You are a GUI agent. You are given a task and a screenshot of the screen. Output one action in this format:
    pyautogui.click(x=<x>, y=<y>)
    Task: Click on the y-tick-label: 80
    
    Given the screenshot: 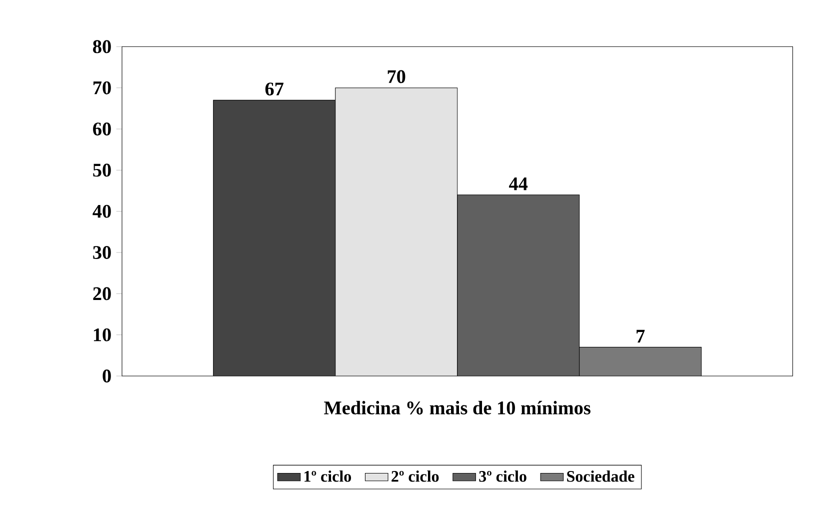 What is the action you would take?
    pyautogui.click(x=102, y=47)
    